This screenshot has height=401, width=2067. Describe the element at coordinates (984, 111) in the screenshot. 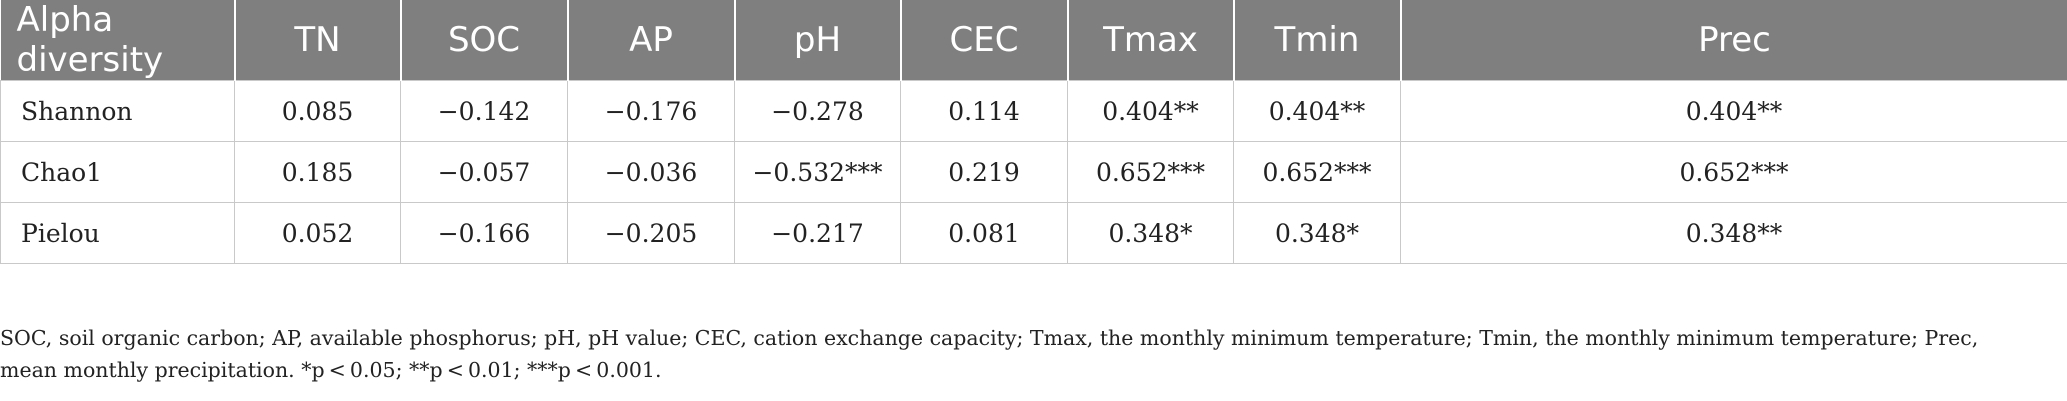

I see `table-cell: 0.114` at that location.